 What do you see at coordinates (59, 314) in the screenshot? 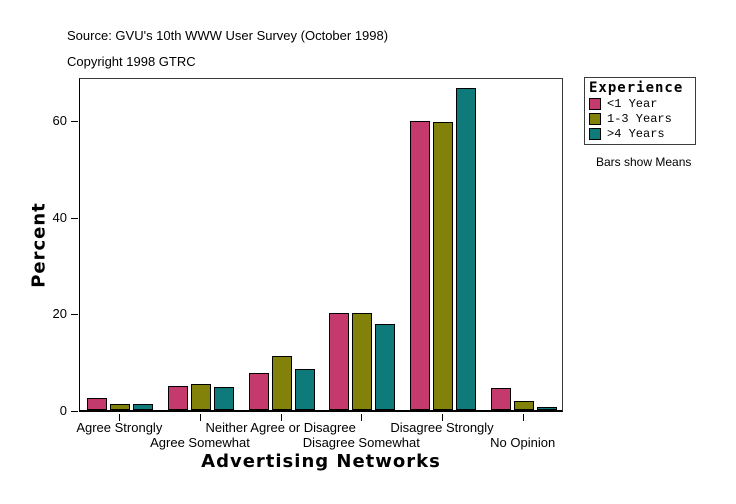
I see `y-tick-label: 20` at bounding box center [59, 314].